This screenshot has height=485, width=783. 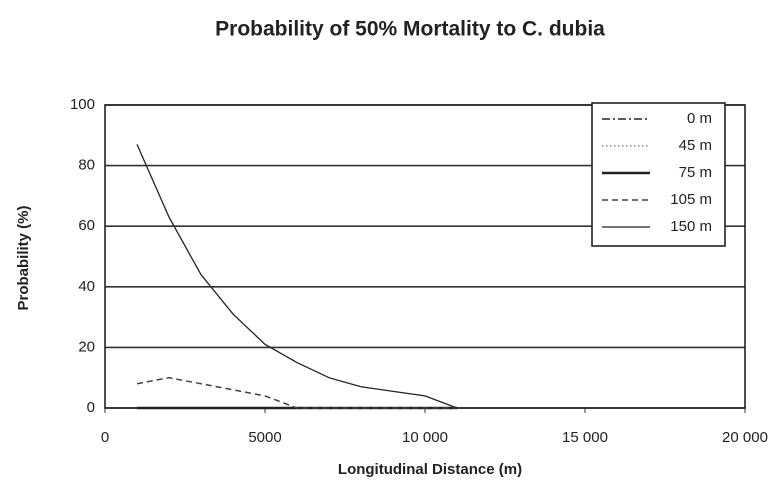 I want to click on x-tick-label: 5000, so click(x=264, y=437).